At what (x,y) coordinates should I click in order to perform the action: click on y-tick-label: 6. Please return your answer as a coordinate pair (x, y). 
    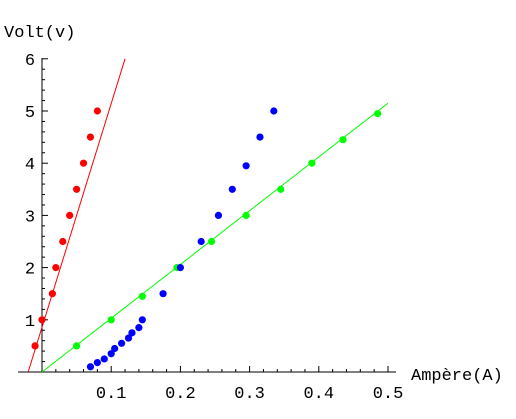
    Looking at the image, I should click on (30, 61).